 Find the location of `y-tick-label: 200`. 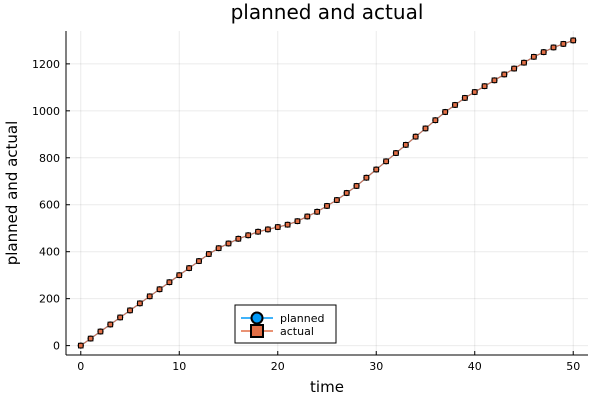

y-tick-label: 200 is located at coordinates (49, 299).